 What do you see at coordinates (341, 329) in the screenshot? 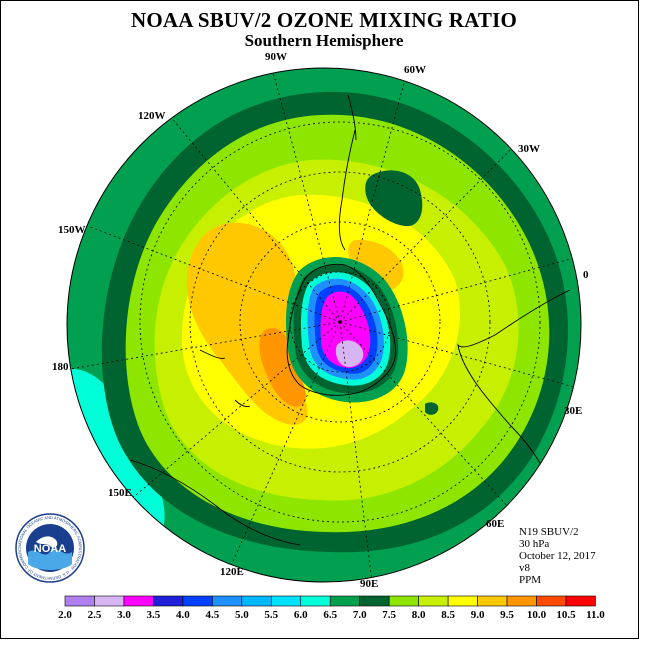
I see `coastline-antarctica` at bounding box center [341, 329].